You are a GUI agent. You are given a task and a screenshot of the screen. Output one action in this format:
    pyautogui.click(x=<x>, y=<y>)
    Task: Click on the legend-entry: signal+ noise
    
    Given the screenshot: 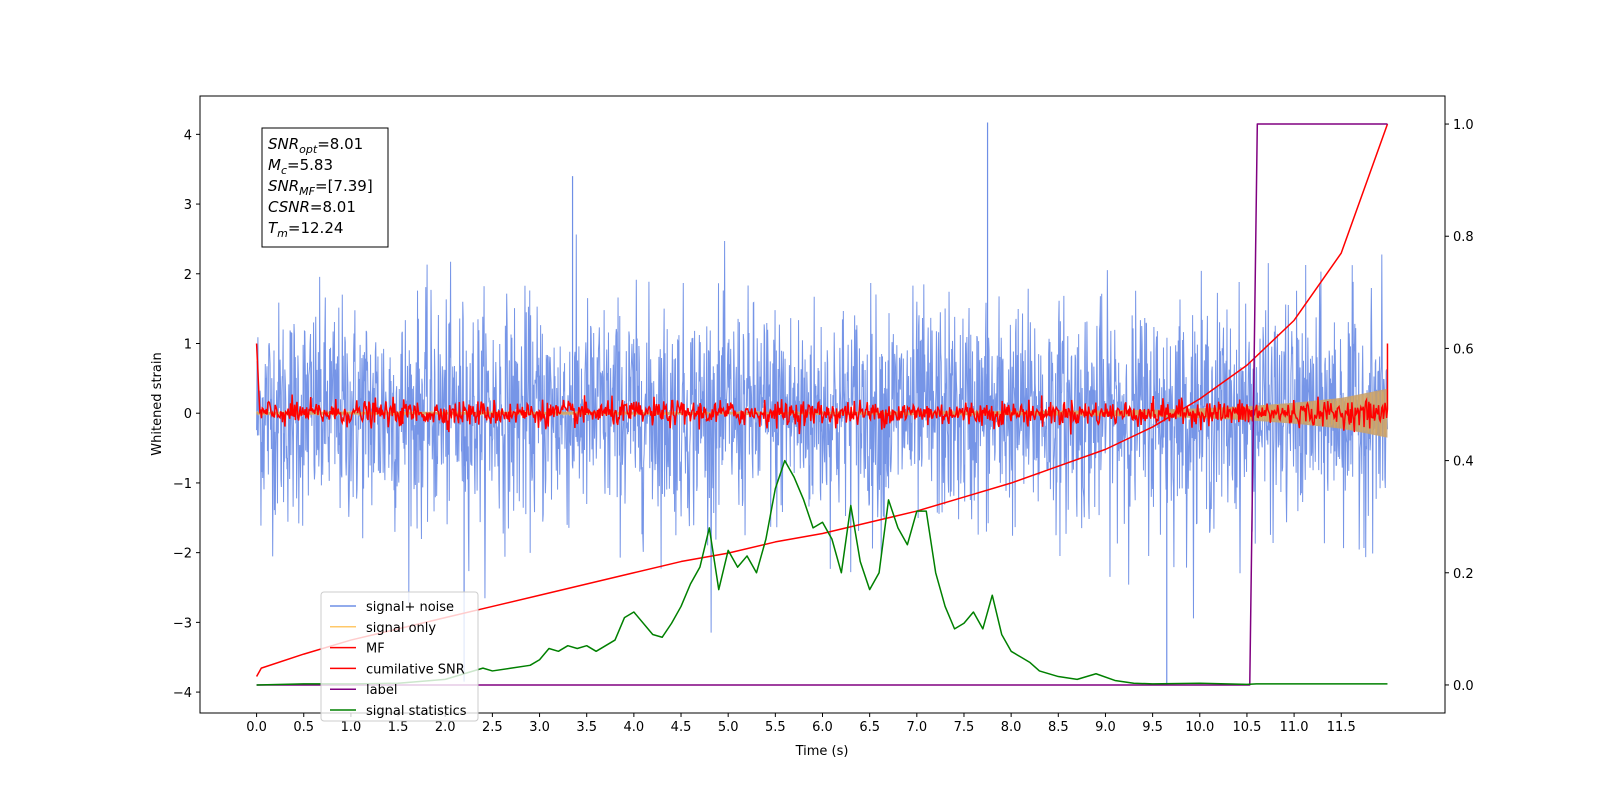 What is the action you would take?
    pyautogui.click(x=410, y=607)
    